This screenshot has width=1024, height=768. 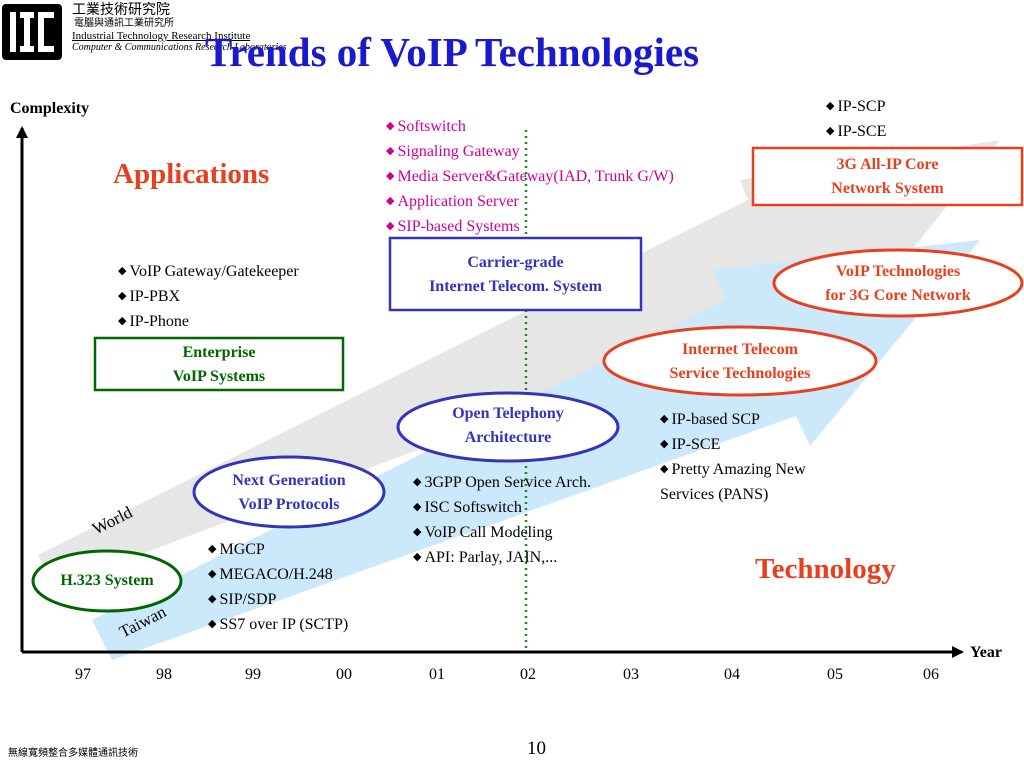 I want to click on list-item: ◆ IP-SCP, so click(x=856, y=106).